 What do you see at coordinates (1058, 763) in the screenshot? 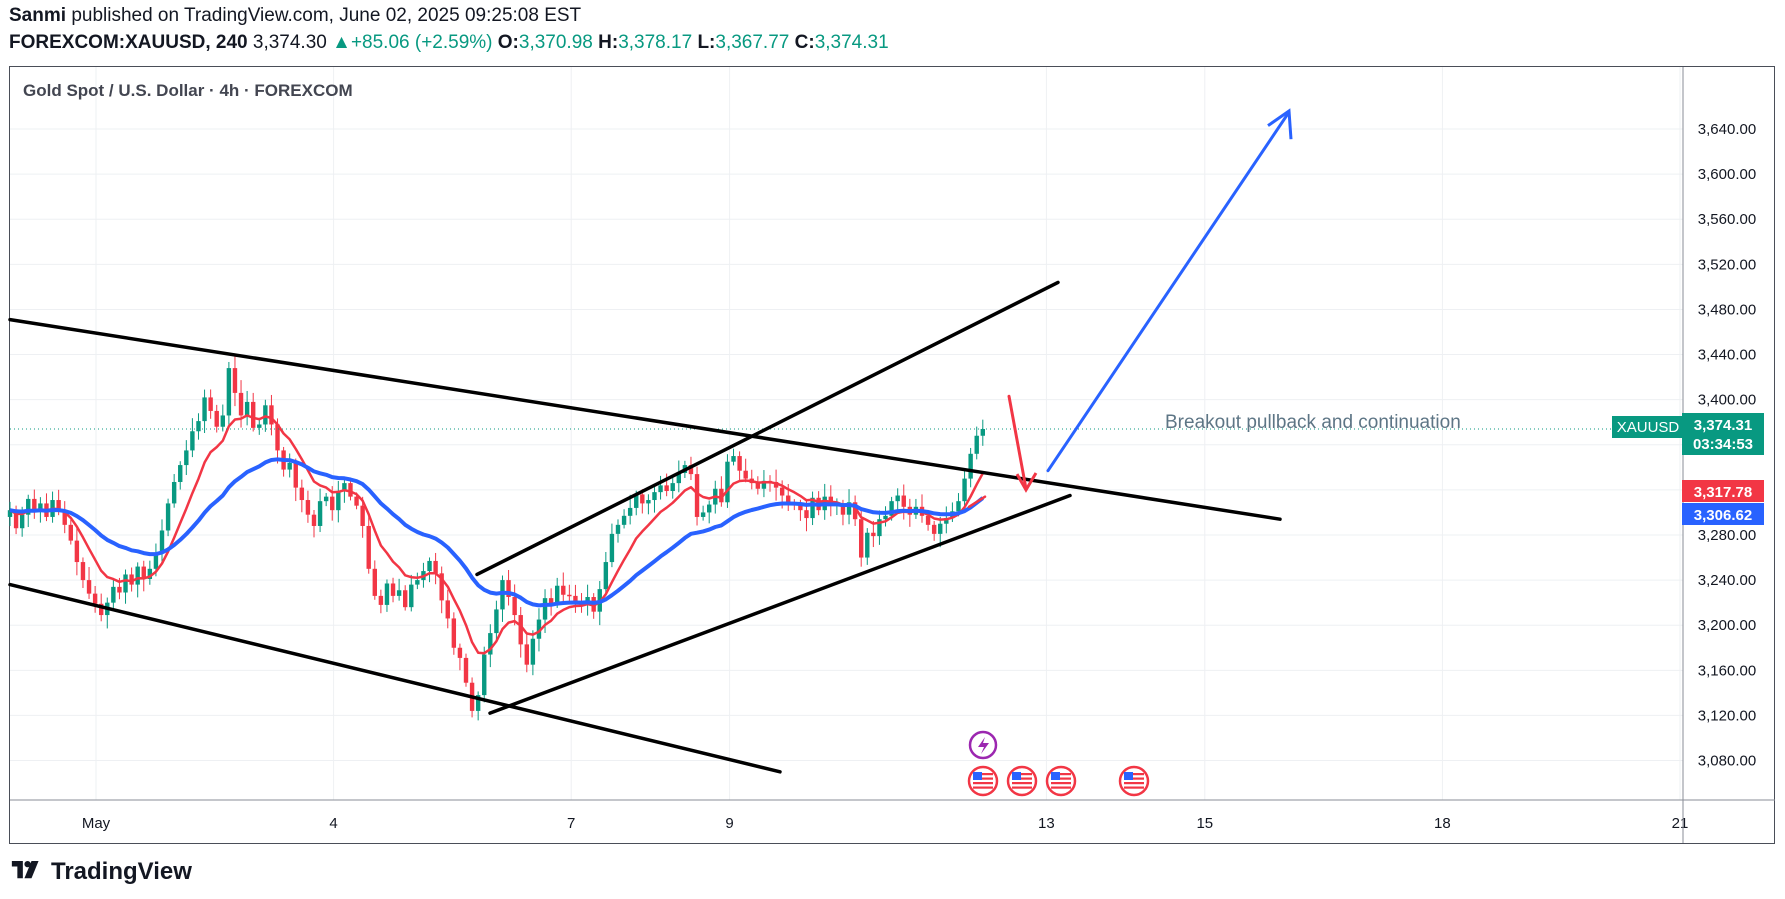
I see `event-markers` at bounding box center [1058, 763].